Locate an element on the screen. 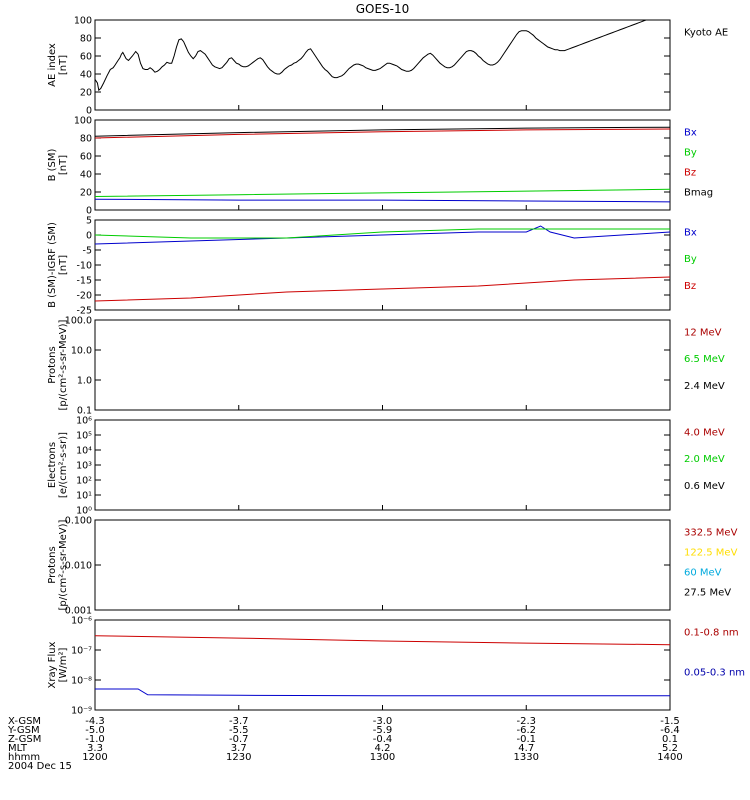 Image resolution: width=750 pixels, height=800 pixels. ytick-label-b_igrf: 0 is located at coordinates (89, 236).